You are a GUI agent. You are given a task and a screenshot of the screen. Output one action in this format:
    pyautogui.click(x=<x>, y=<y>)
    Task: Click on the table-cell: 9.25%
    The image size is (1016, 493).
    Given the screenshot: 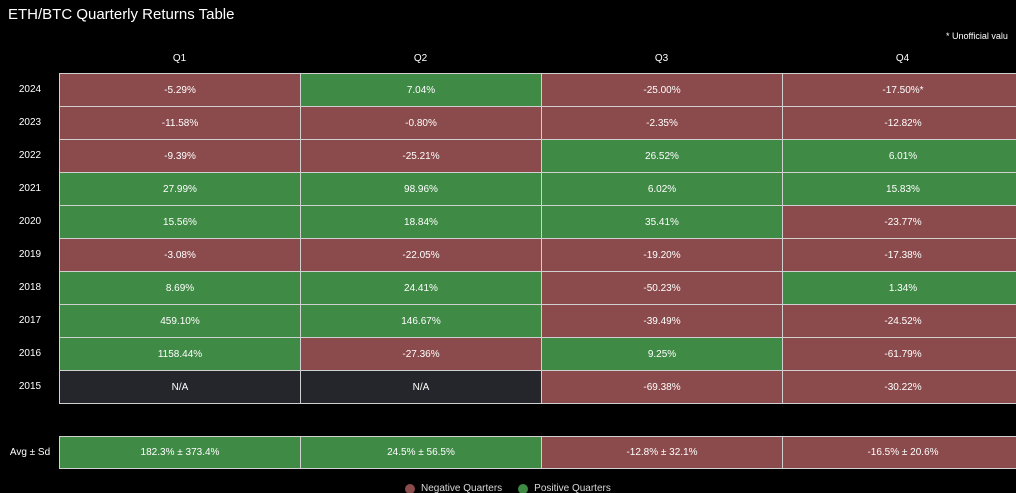 What is the action you would take?
    pyautogui.click(x=662, y=354)
    